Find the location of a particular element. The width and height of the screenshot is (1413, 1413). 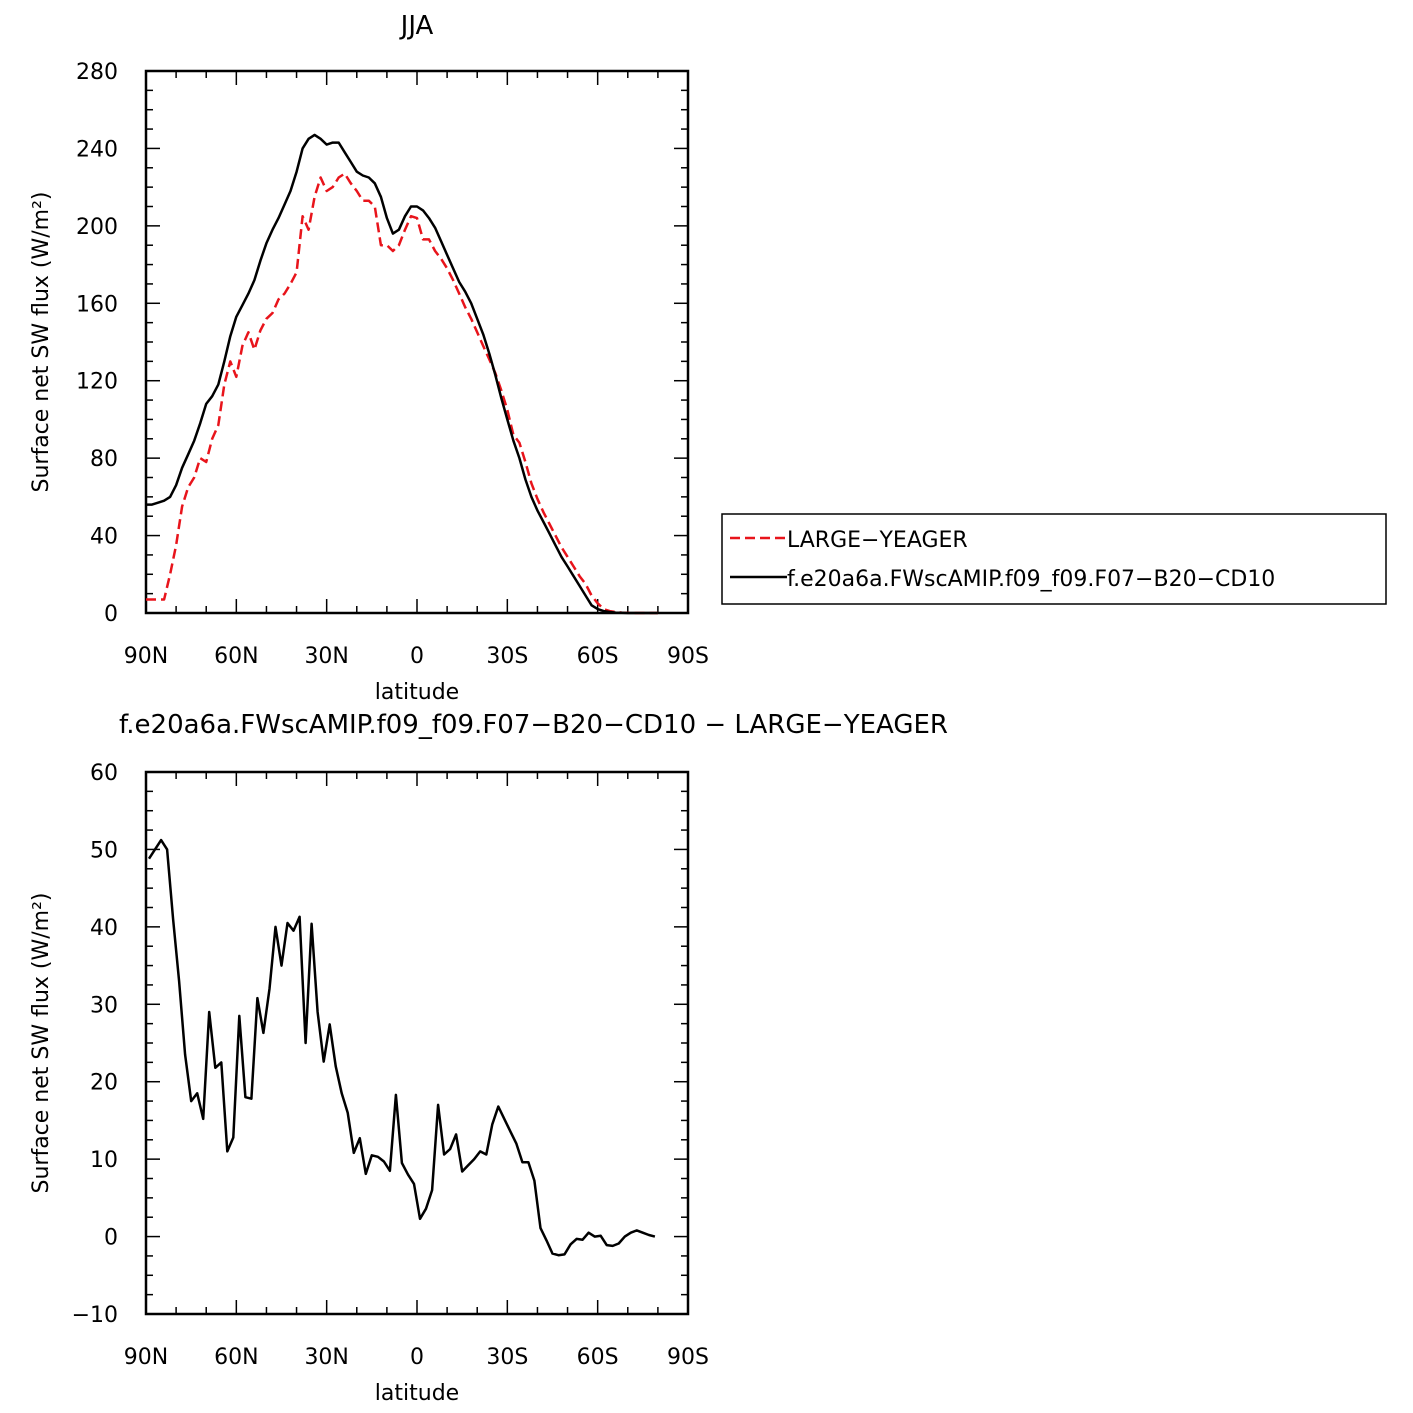

top-x-tick-labels: 90N 60N 30N 0 30S 60S 90S is located at coordinates (416, 656).